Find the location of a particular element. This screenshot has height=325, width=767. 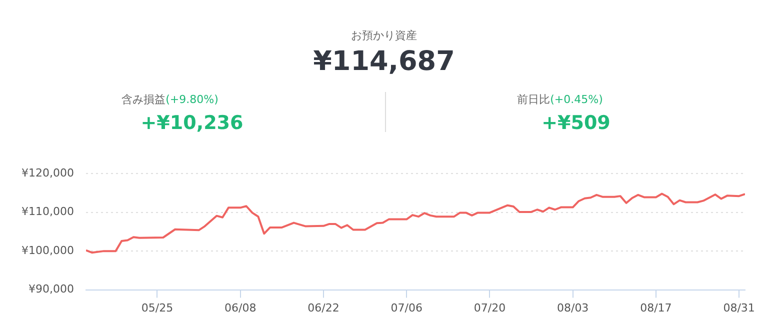

x-tick-label: 06/08 is located at coordinates (240, 307).